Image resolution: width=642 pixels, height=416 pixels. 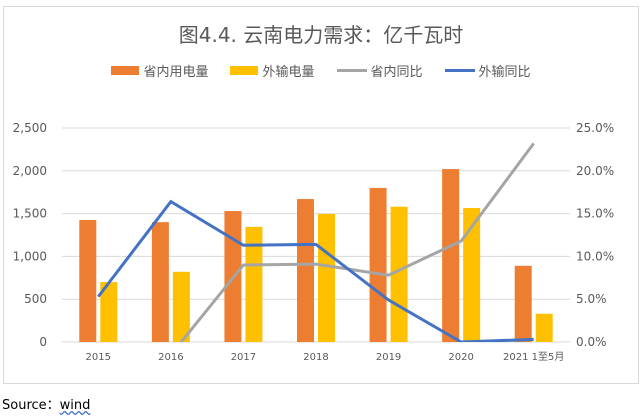 I want to click on legend-item: 省内同比, so click(x=379, y=70).